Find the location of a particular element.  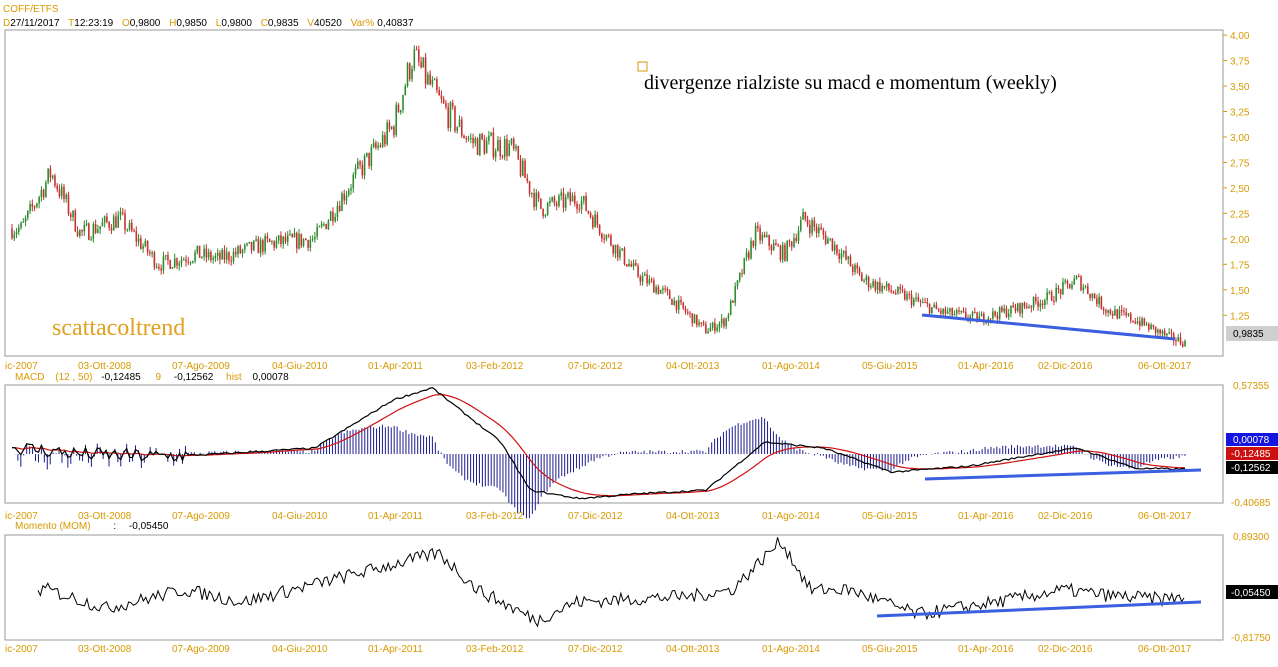

annotation-marker is located at coordinates (642, 66).